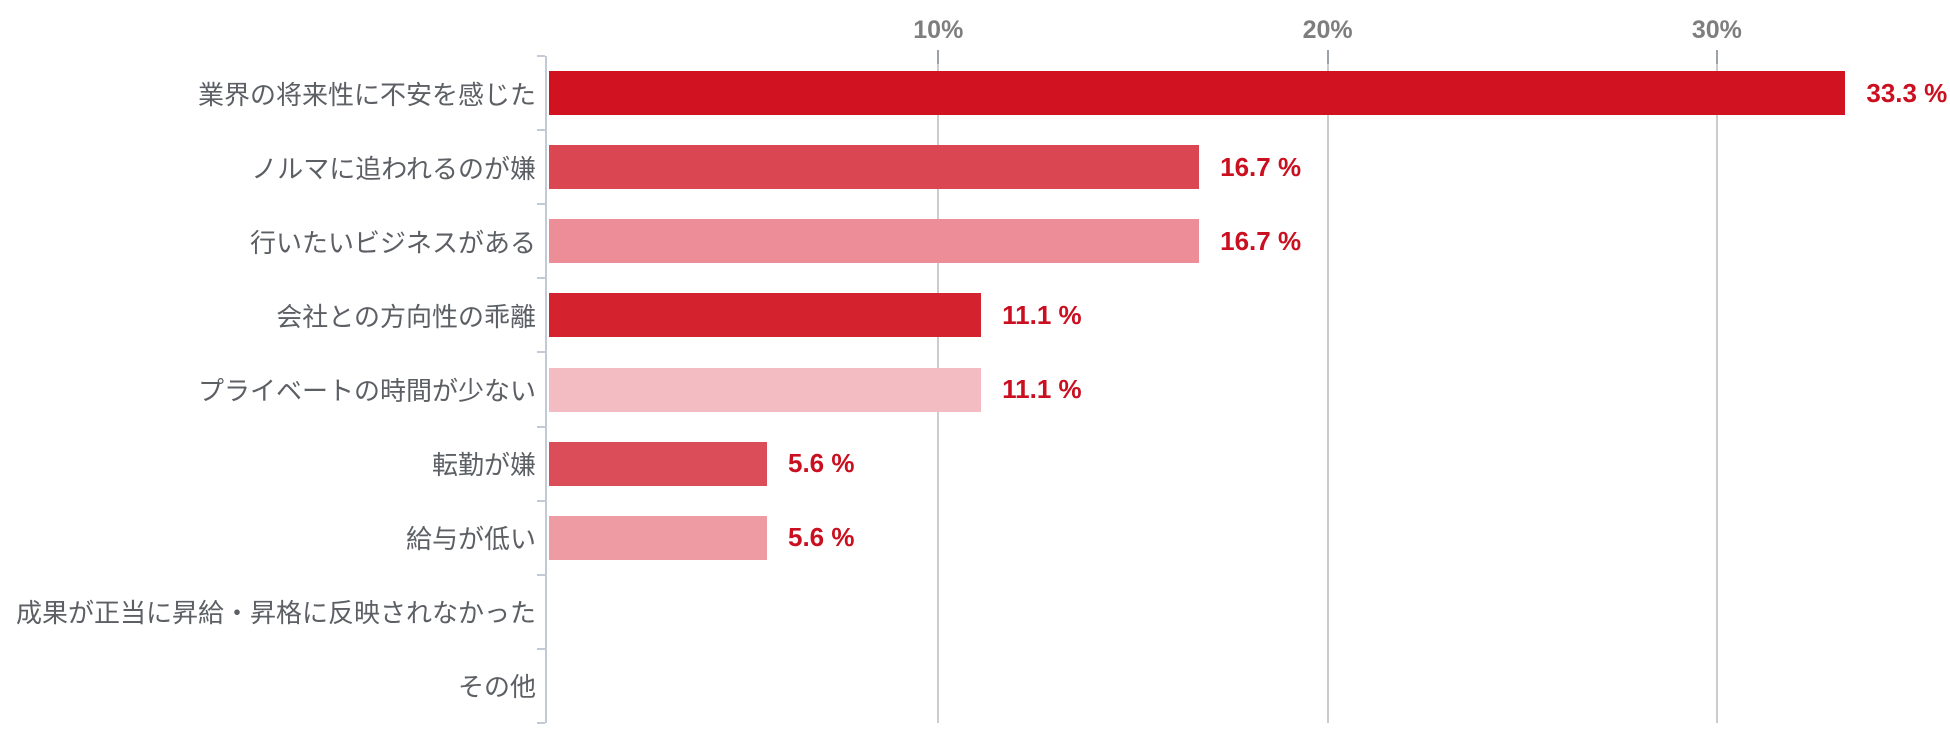 This screenshot has height=752, width=1950. Describe the element at coordinates (1716, 393) in the screenshot. I see `gridline-30%` at that location.